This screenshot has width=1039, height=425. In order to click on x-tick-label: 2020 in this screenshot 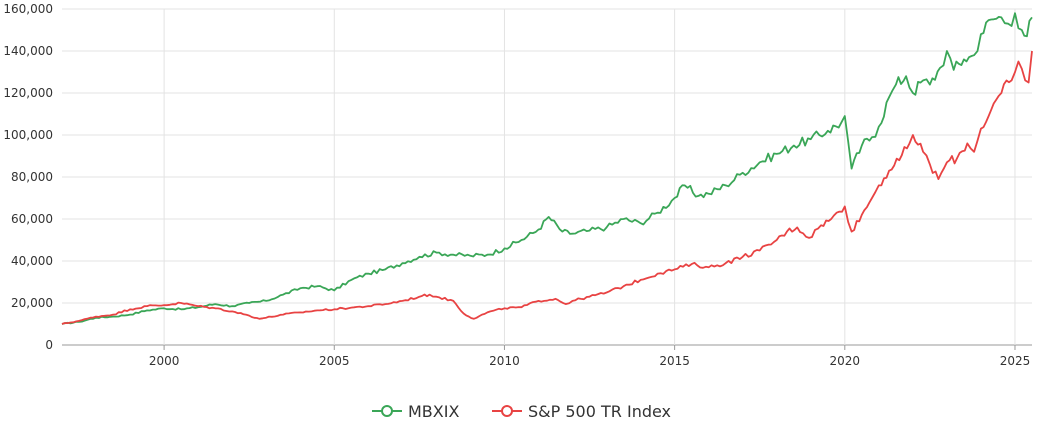, I will do `click(845, 361)`.